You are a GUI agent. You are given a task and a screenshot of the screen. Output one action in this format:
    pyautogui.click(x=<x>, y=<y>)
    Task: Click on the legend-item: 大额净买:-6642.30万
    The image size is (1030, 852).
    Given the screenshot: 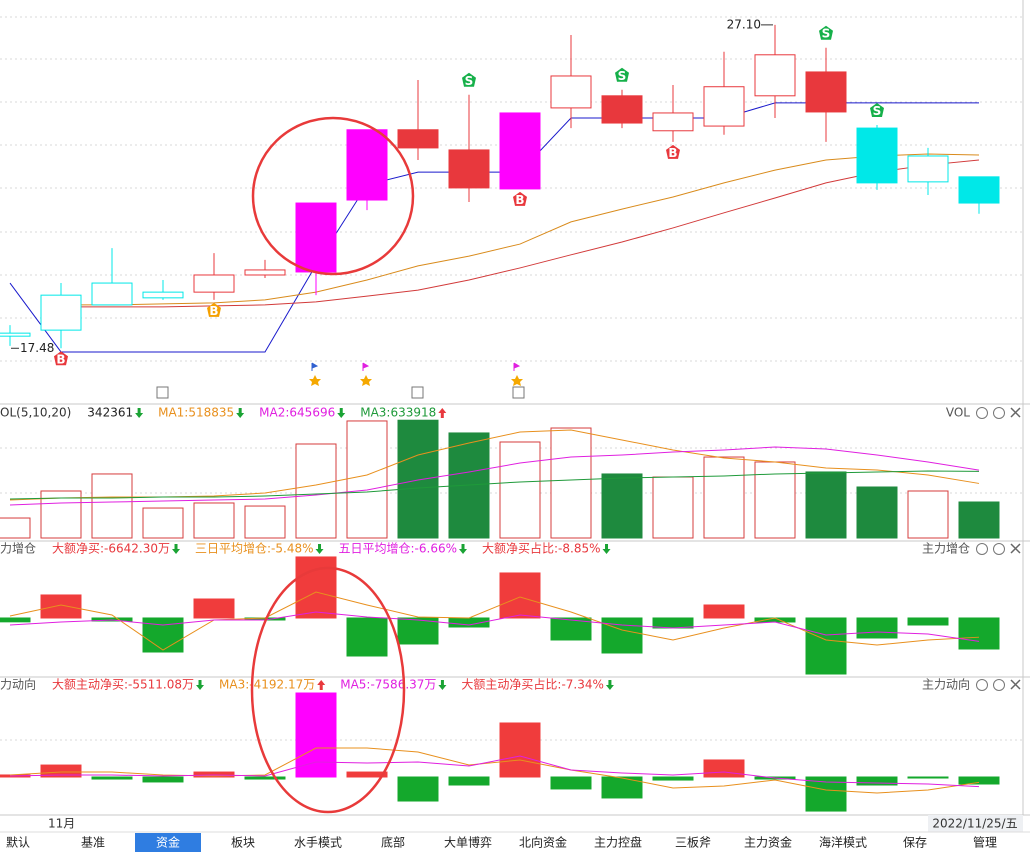 What is the action you would take?
    pyautogui.click(x=111, y=549)
    